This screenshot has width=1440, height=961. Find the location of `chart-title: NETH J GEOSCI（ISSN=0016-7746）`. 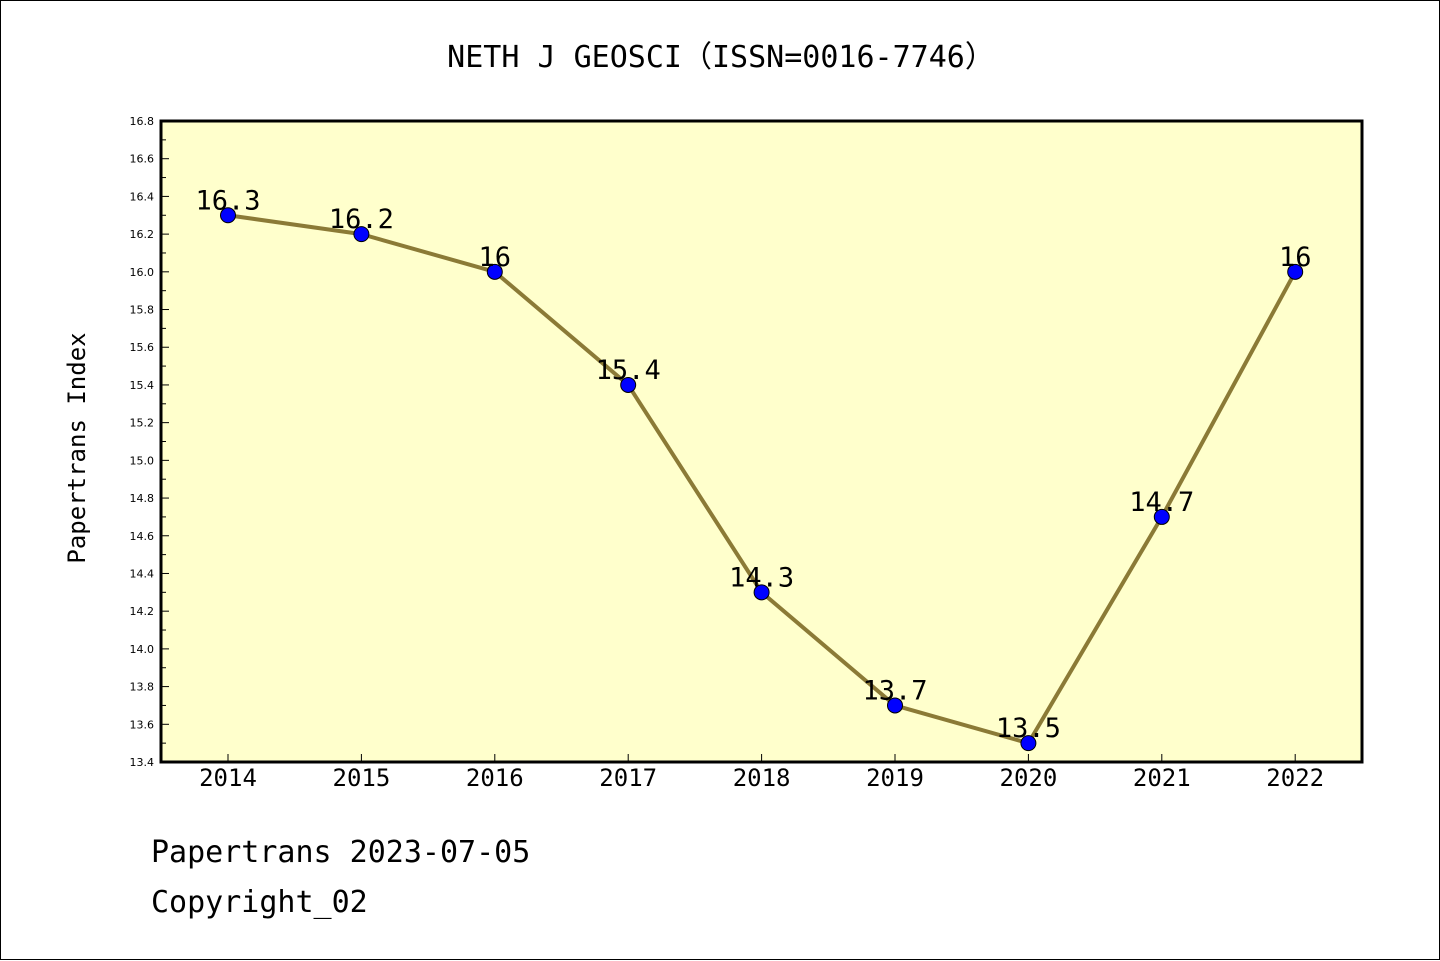

chart-title: NETH J GEOSCI（ISSN=0016-7746） is located at coordinates (721, 57).